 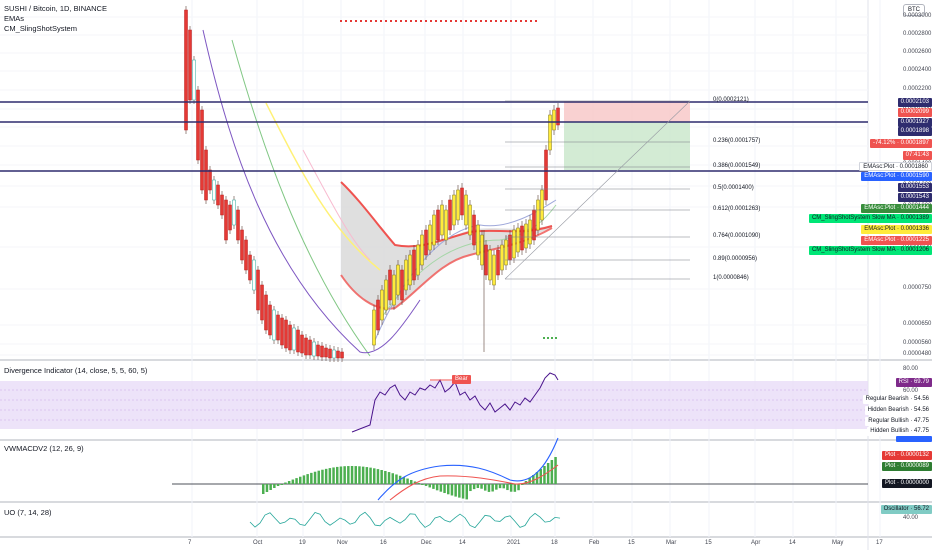 I want to click on indicator-slingshot-label: CM_SlingShotSystem, so click(x=40, y=28).